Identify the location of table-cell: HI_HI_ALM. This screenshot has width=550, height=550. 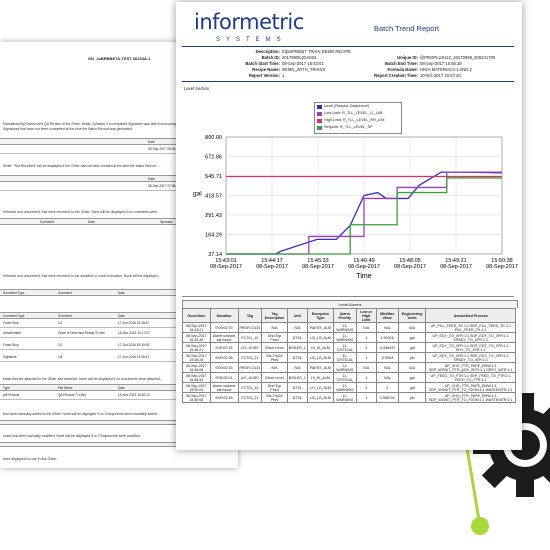
(320, 377).